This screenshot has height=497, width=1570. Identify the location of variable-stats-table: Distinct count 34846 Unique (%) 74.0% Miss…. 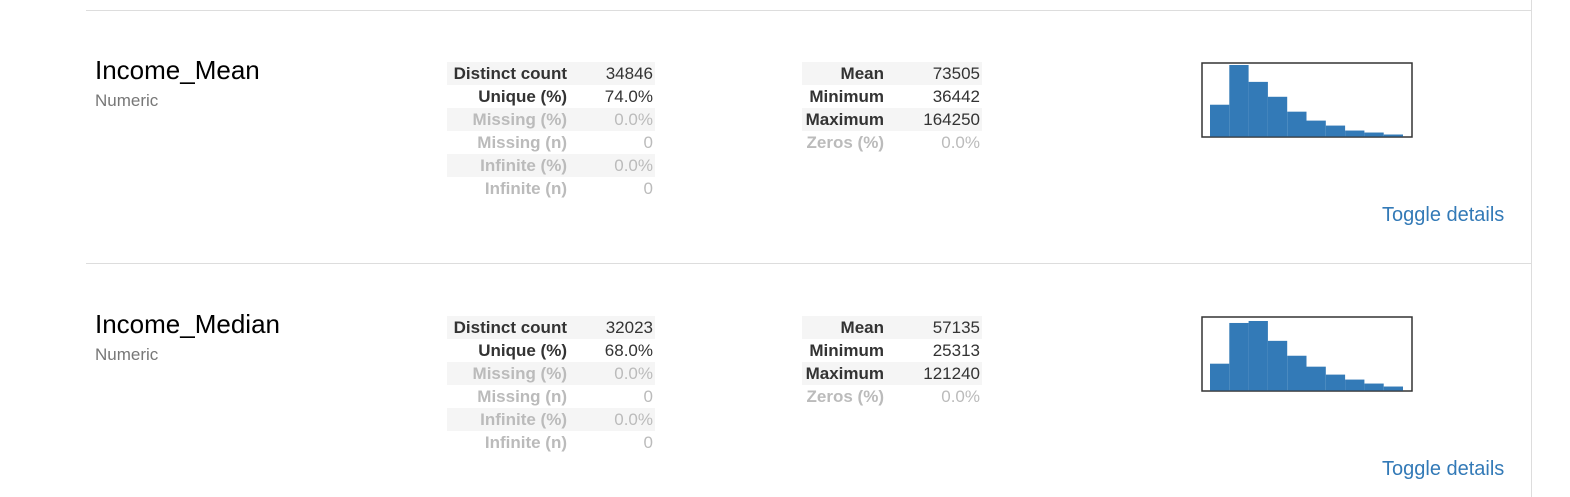
(551, 131).